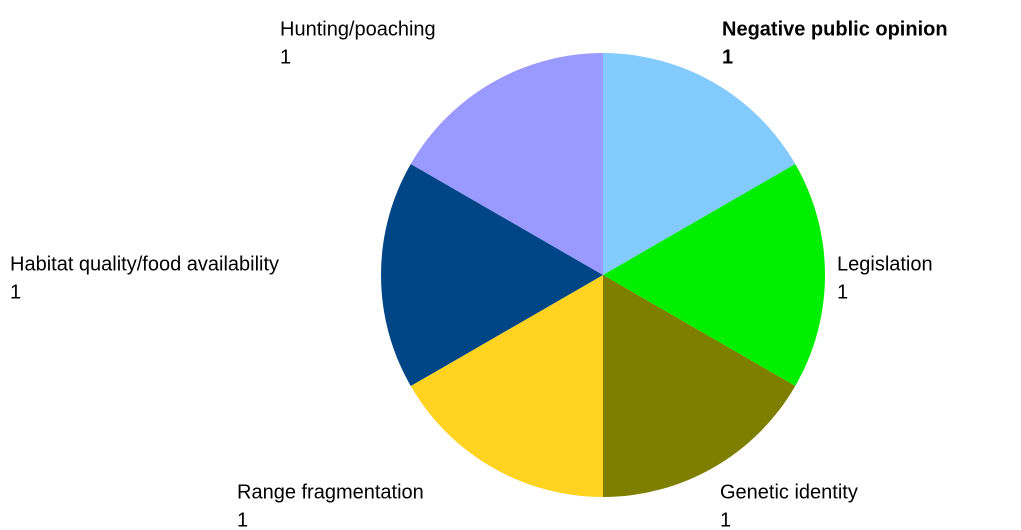 The height and width of the screenshot is (530, 1021). Describe the element at coordinates (330, 492) in the screenshot. I see `slice-label: Range fragmentation` at that location.